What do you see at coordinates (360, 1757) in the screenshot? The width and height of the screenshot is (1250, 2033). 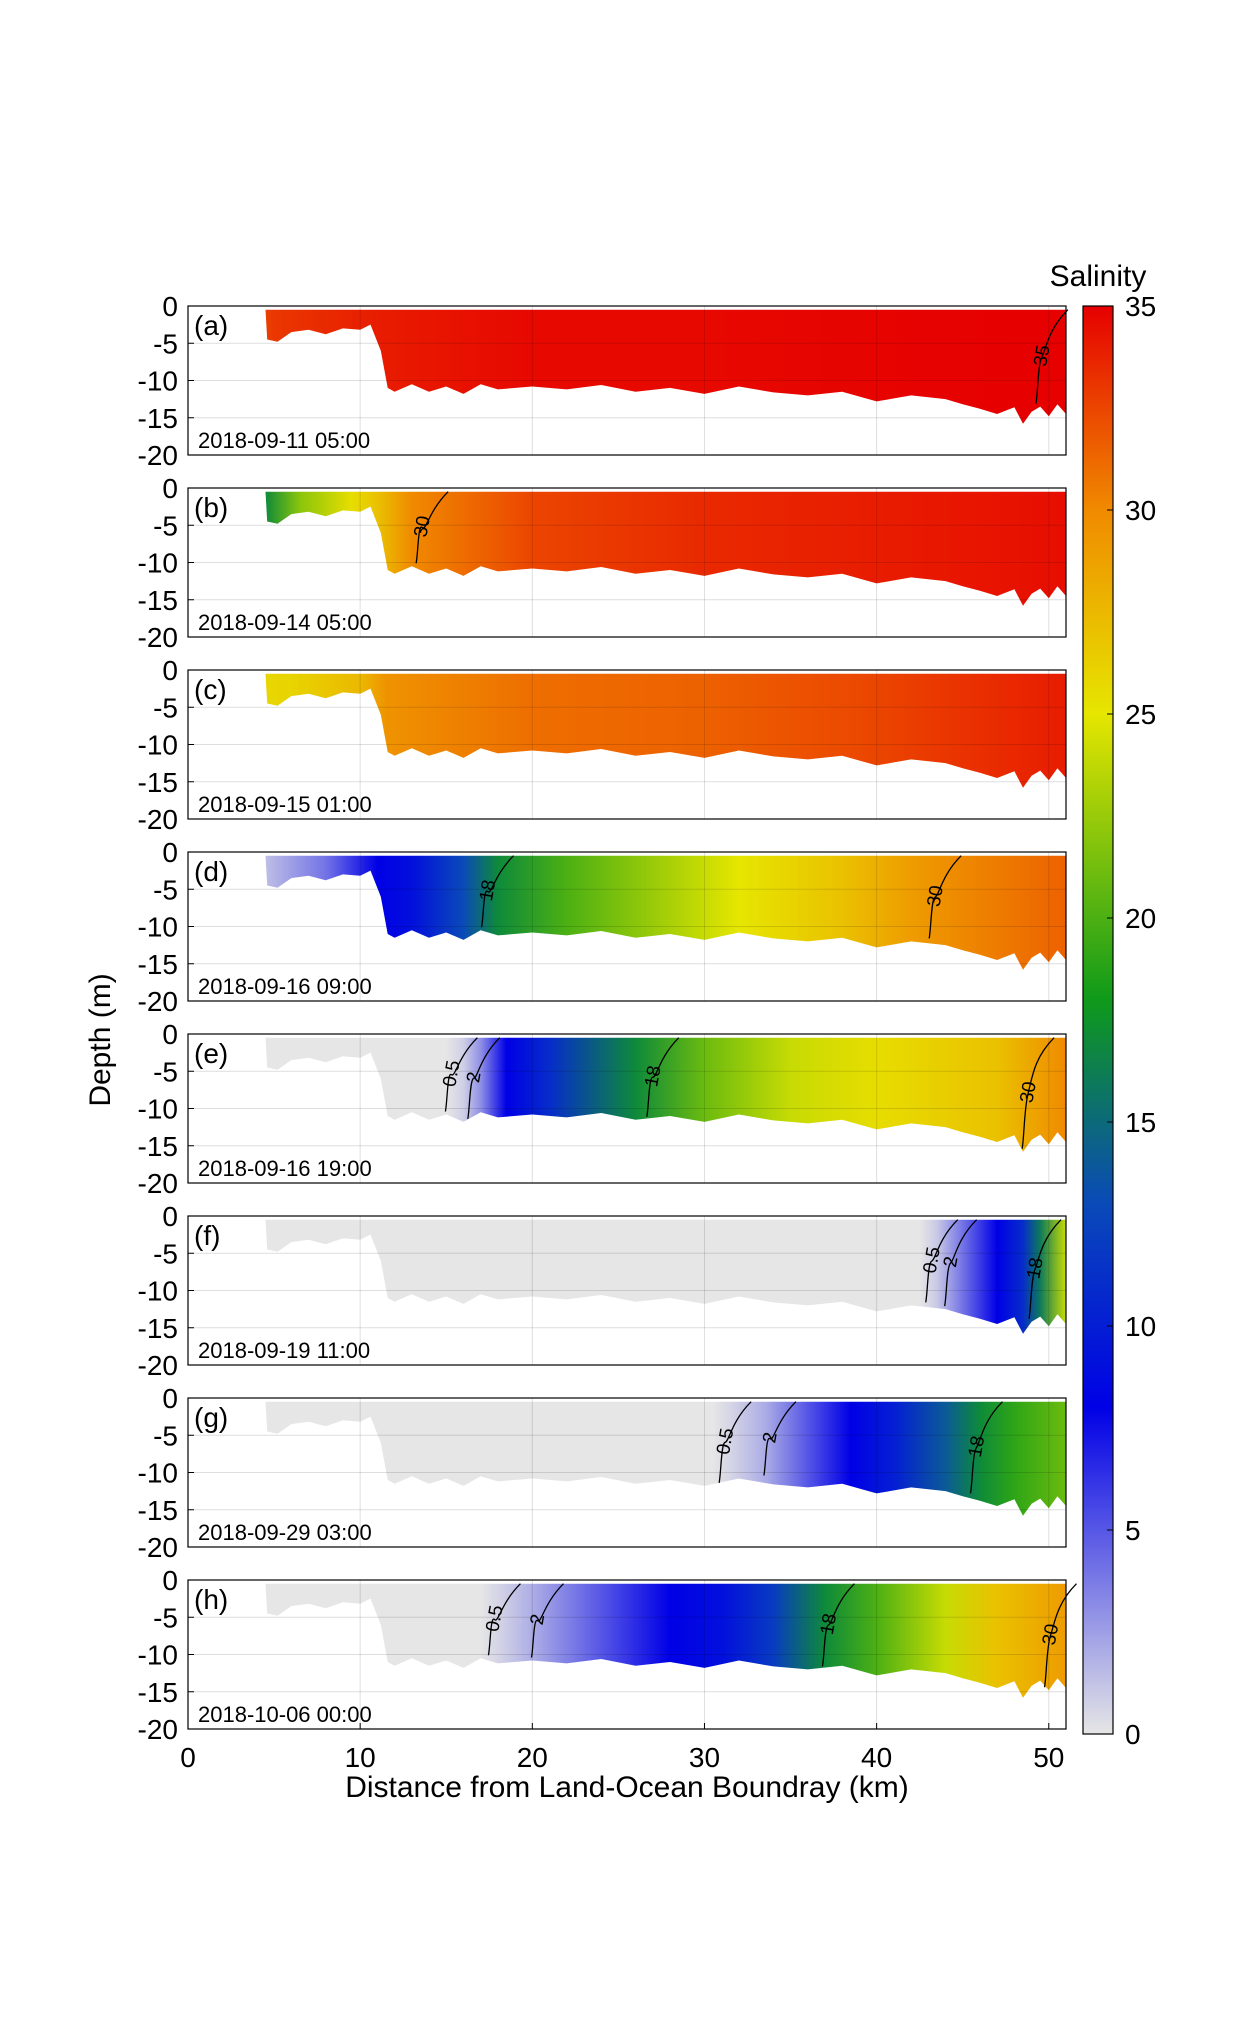 I see `x-tick-label: 10` at bounding box center [360, 1757].